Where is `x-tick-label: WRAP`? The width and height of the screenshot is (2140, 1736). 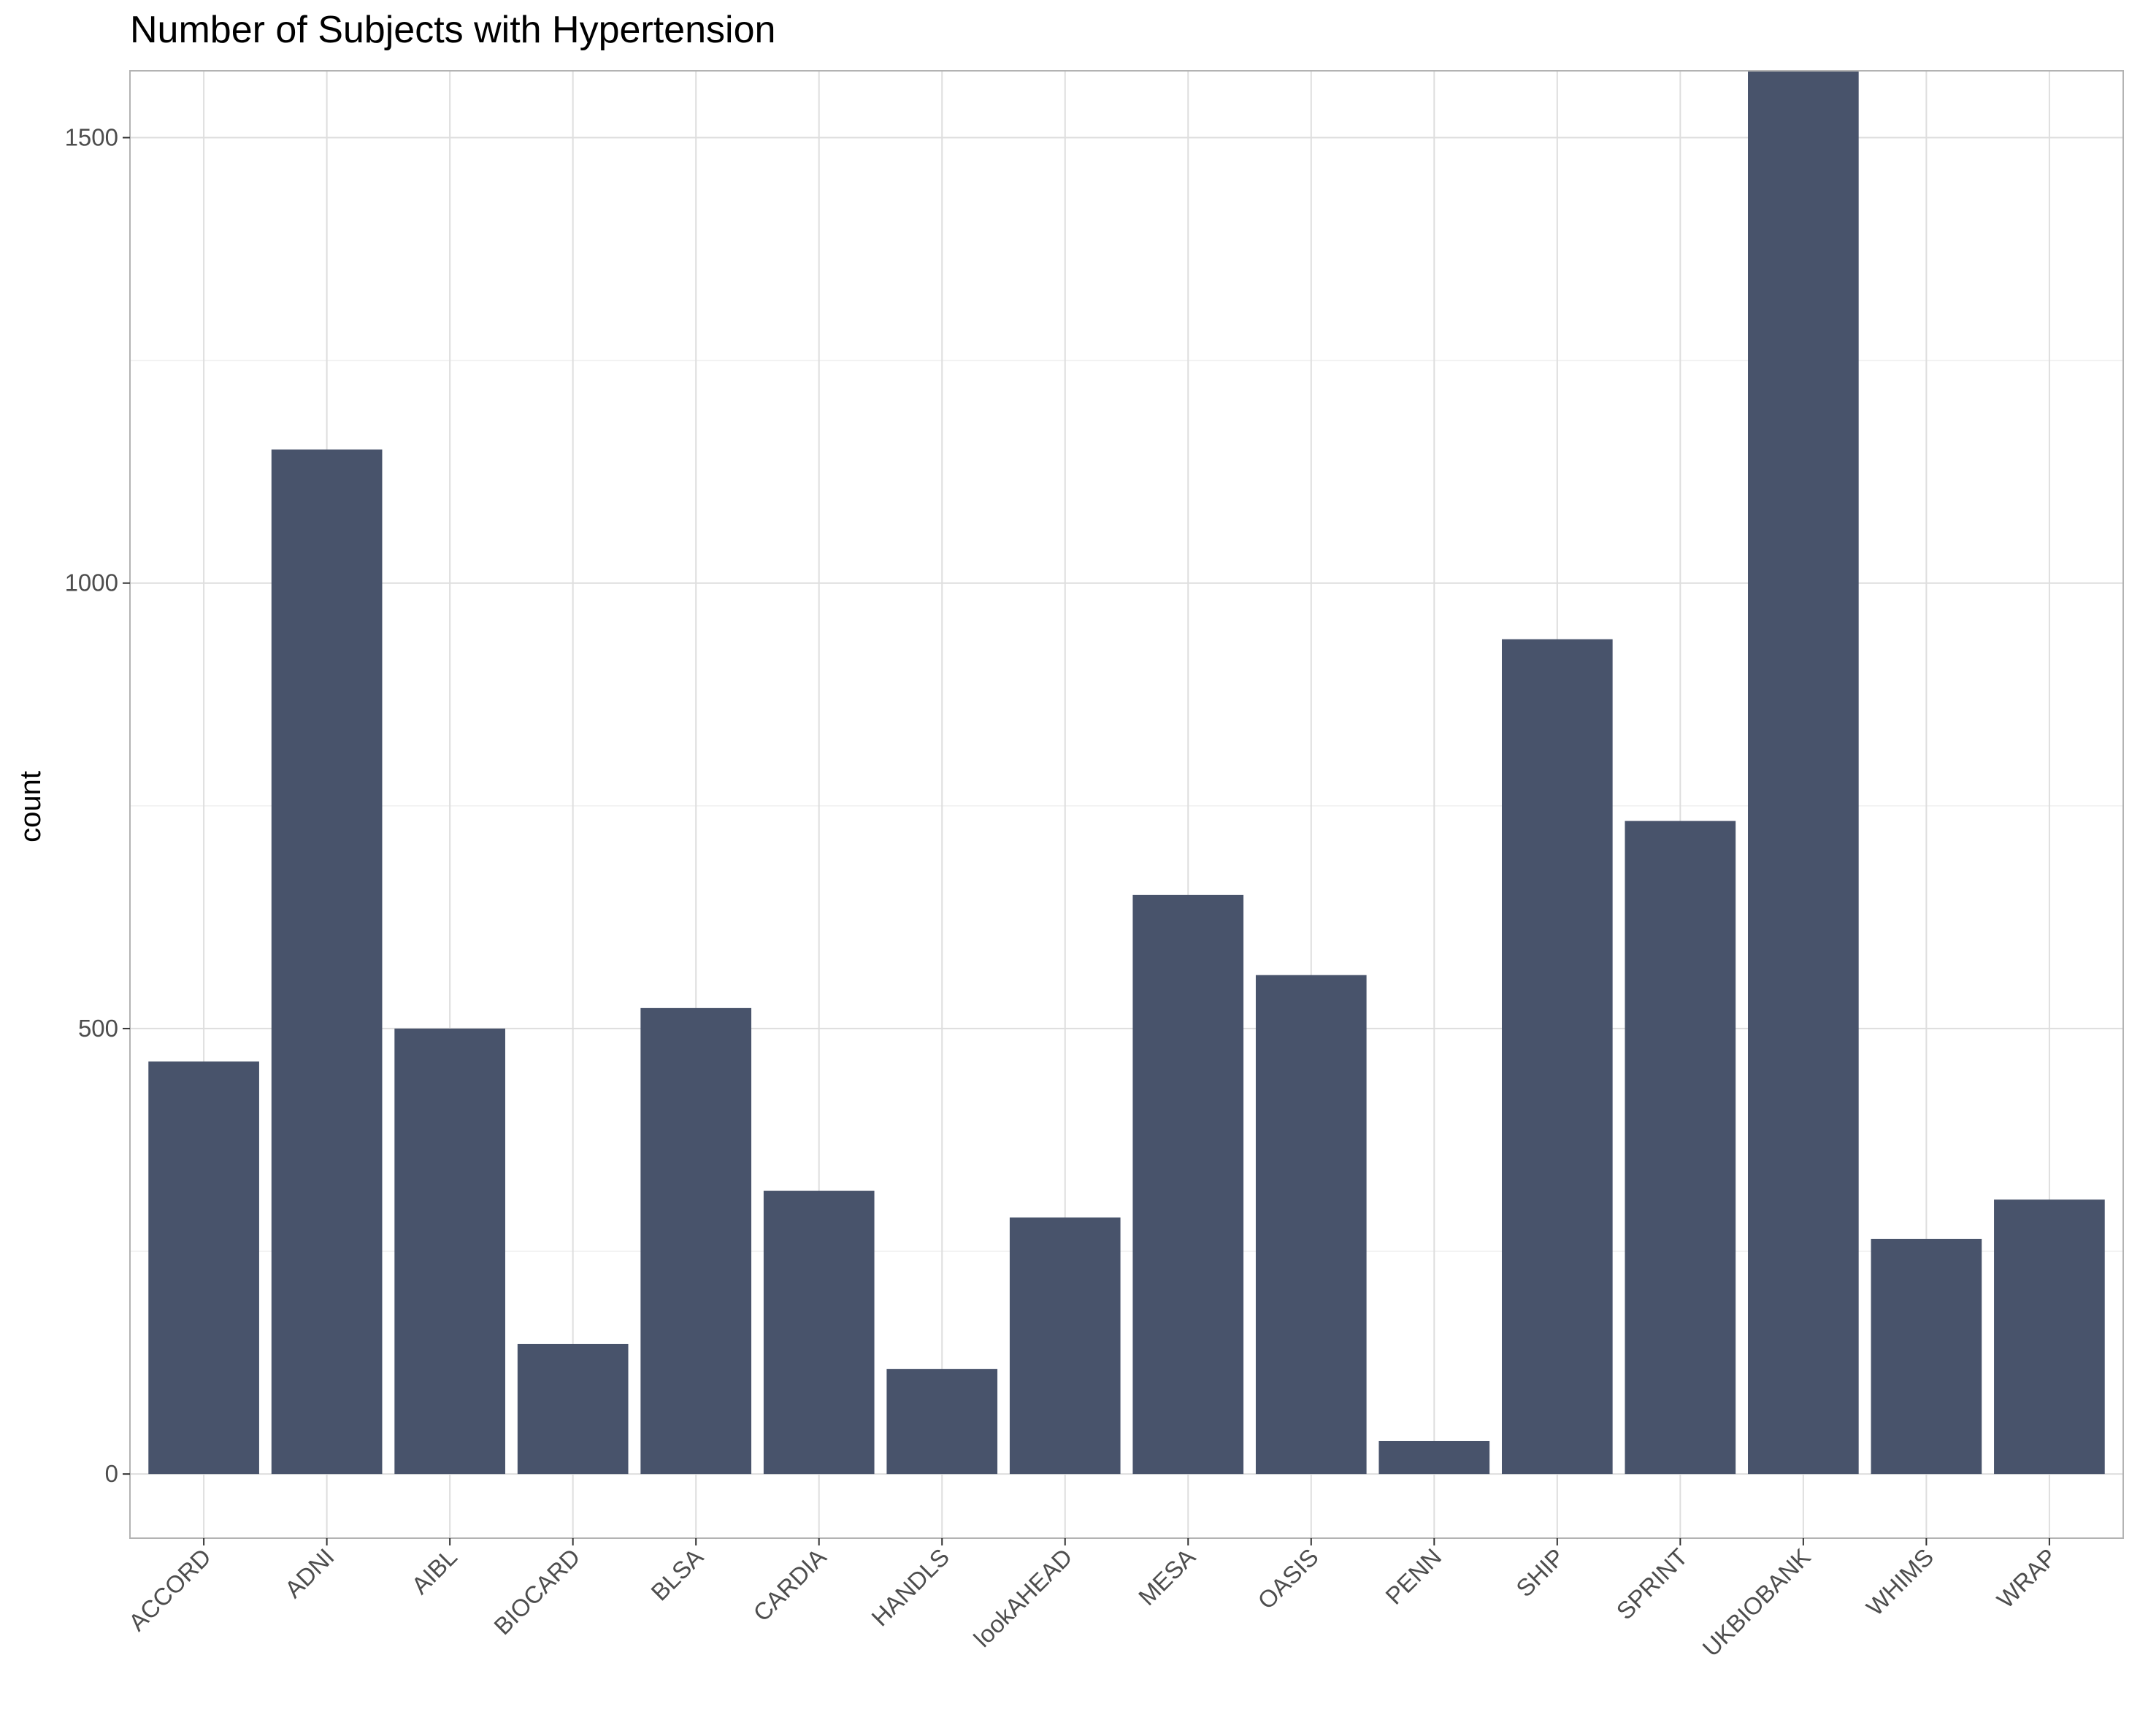 x-tick-label: WRAP is located at coordinates (2027, 1578).